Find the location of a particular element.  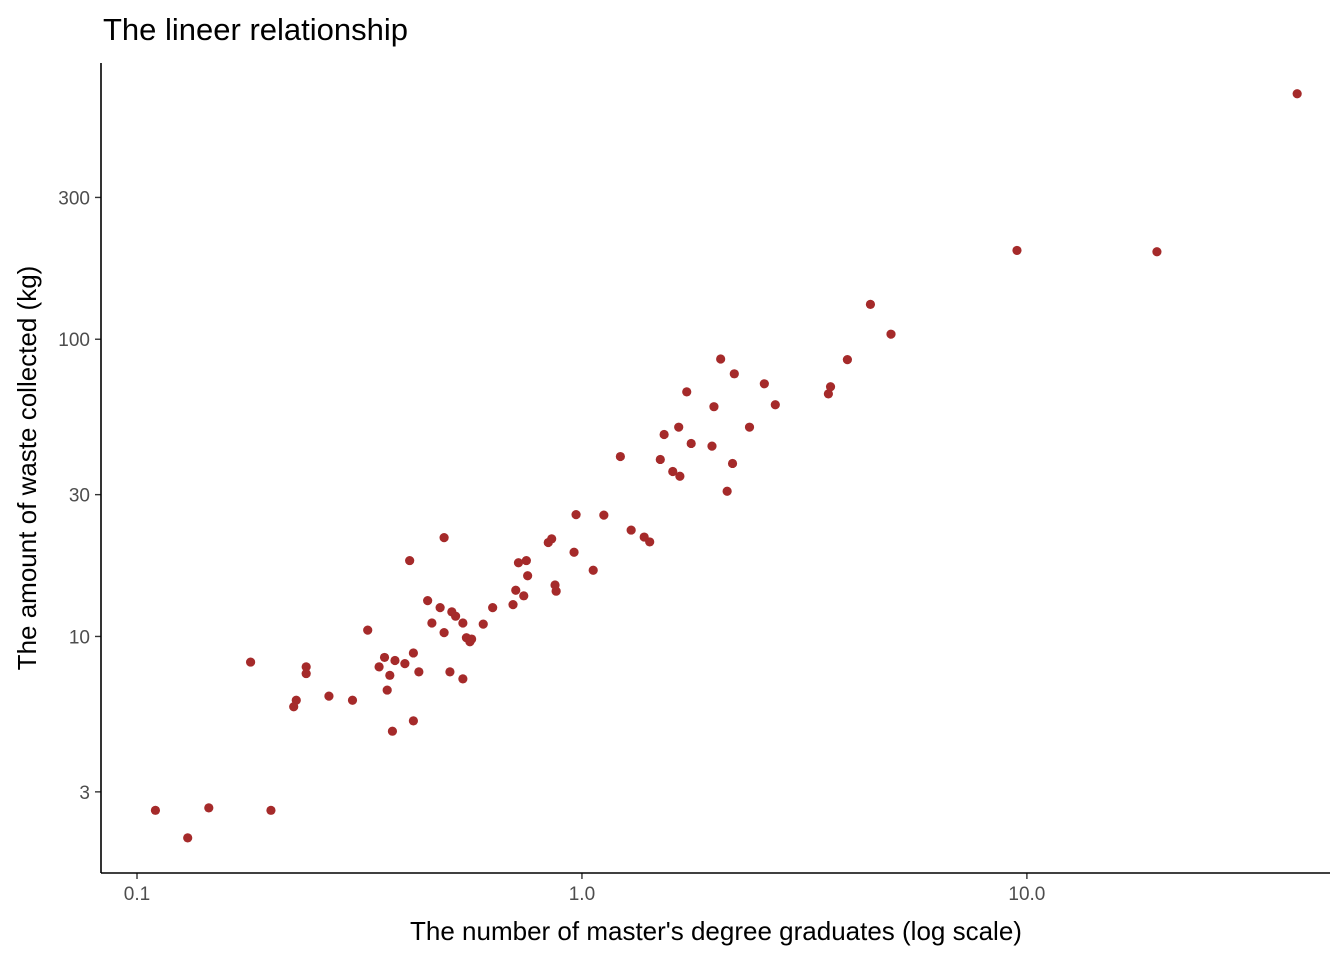

y-tick-label: 100 is located at coordinates (74, 340).